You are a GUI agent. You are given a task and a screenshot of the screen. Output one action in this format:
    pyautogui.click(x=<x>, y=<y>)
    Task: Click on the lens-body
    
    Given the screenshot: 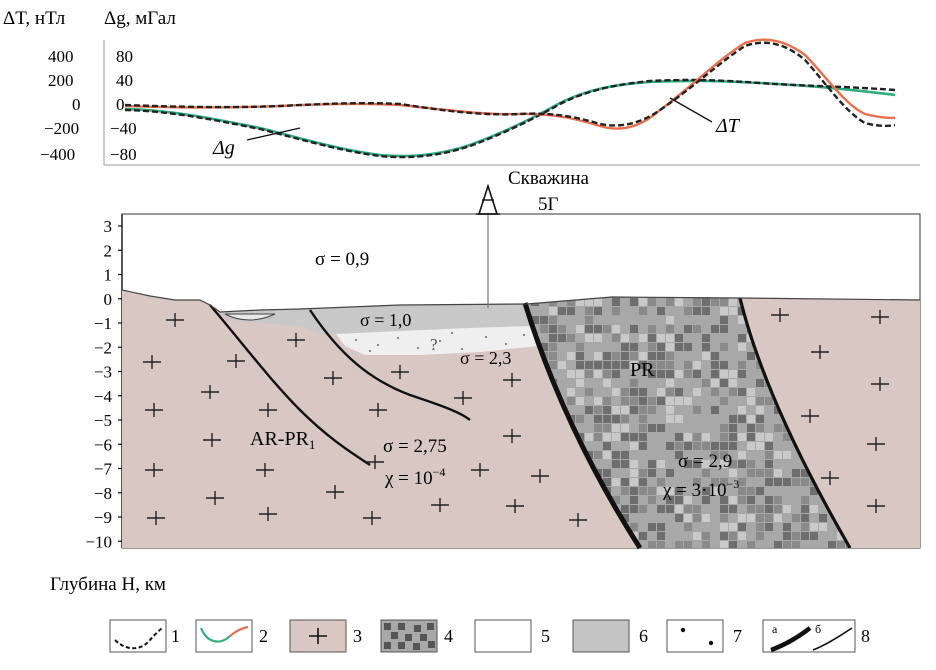 What is the action you would take?
    pyautogui.click(x=250, y=317)
    